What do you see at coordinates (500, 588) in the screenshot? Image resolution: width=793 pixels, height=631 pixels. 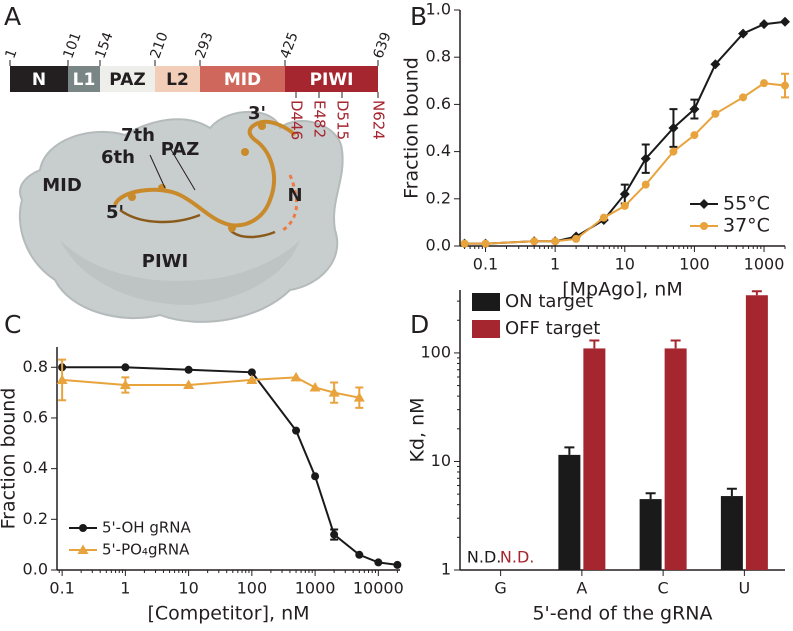 I see `x-tick-label: G` at bounding box center [500, 588].